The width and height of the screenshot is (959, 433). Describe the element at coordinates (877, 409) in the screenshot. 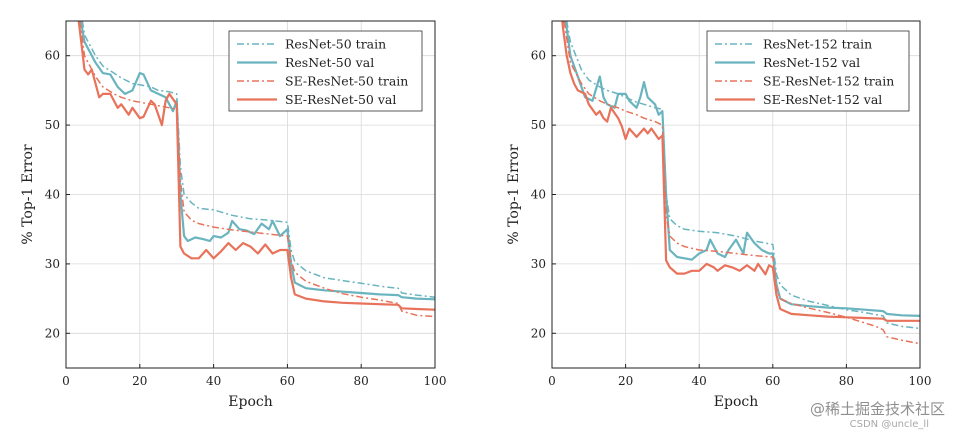

I see `watermark-juejin: @稀土掘金技术社区` at that location.